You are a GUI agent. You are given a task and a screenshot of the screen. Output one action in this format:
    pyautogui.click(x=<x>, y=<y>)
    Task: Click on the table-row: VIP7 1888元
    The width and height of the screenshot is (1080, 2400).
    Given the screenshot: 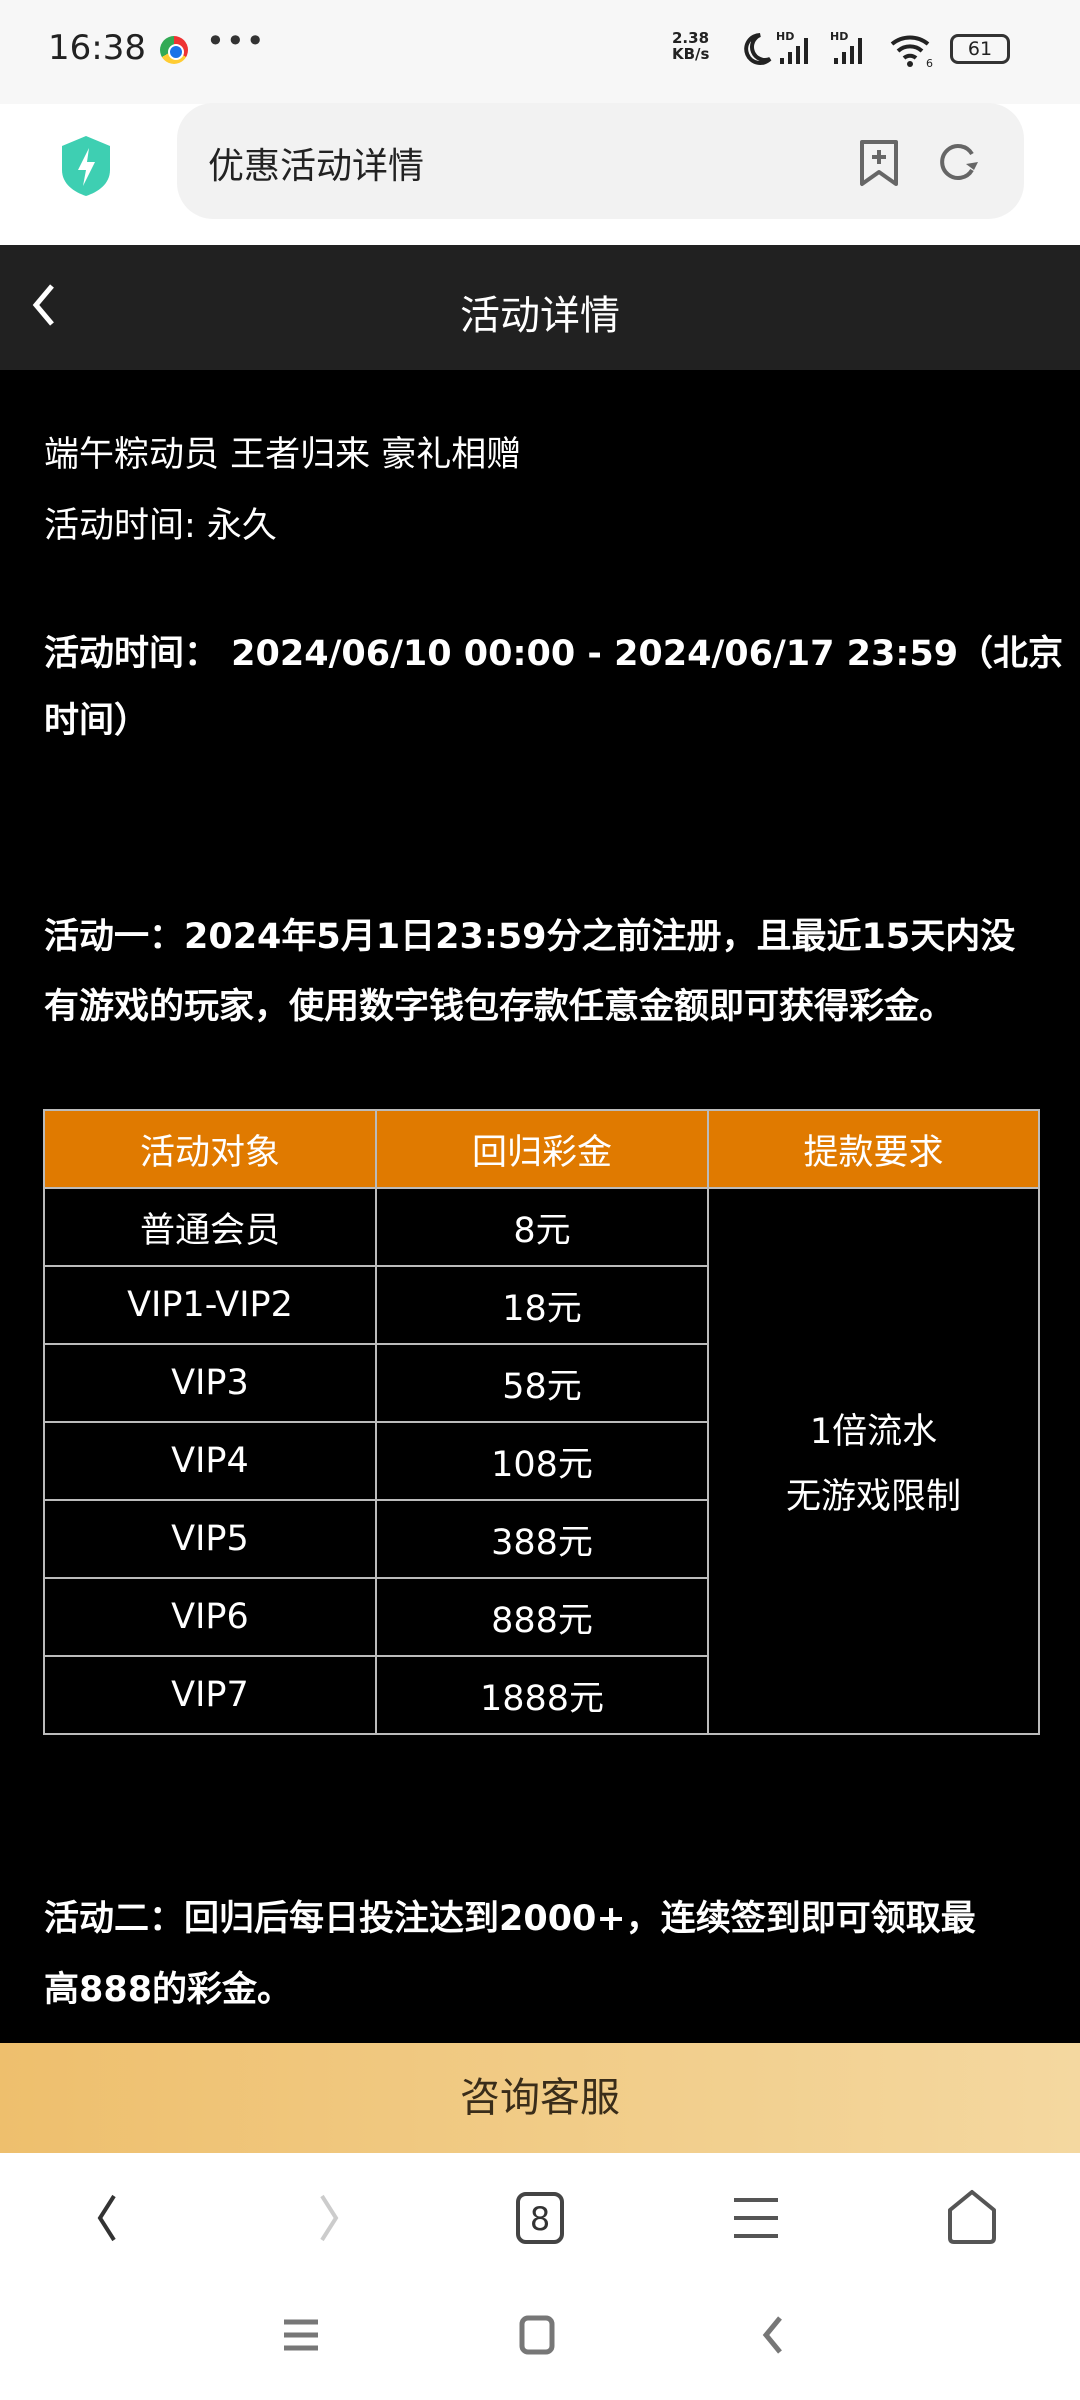 What is the action you would take?
    pyautogui.click(x=541, y=1695)
    